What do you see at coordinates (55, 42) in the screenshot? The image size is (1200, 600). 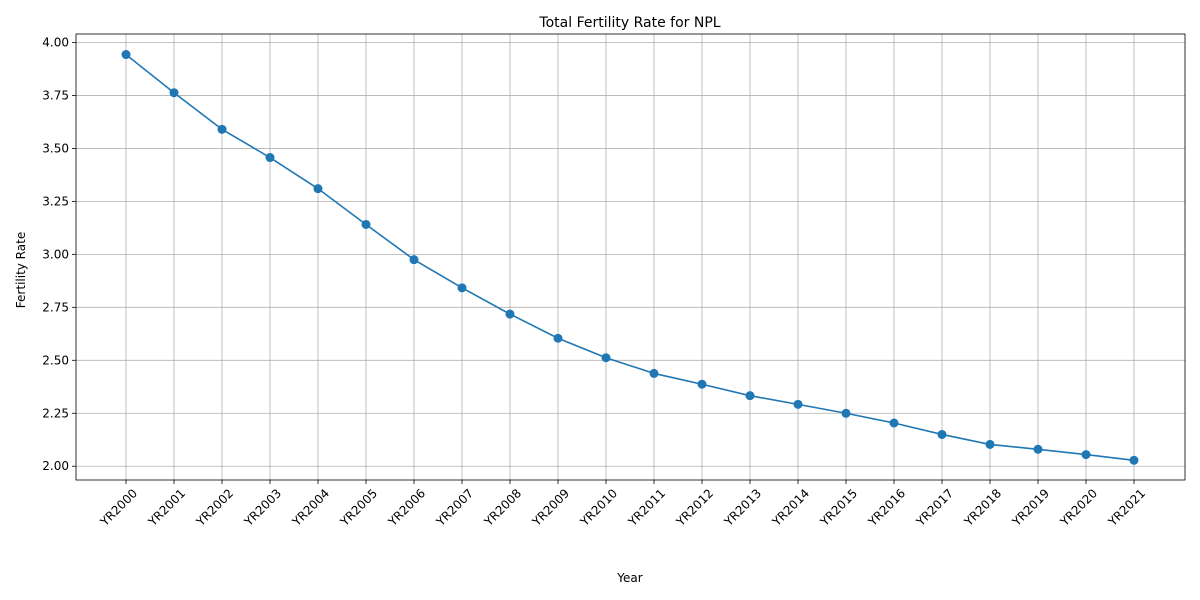 I see `y-tick-label: 4.00` at bounding box center [55, 42].